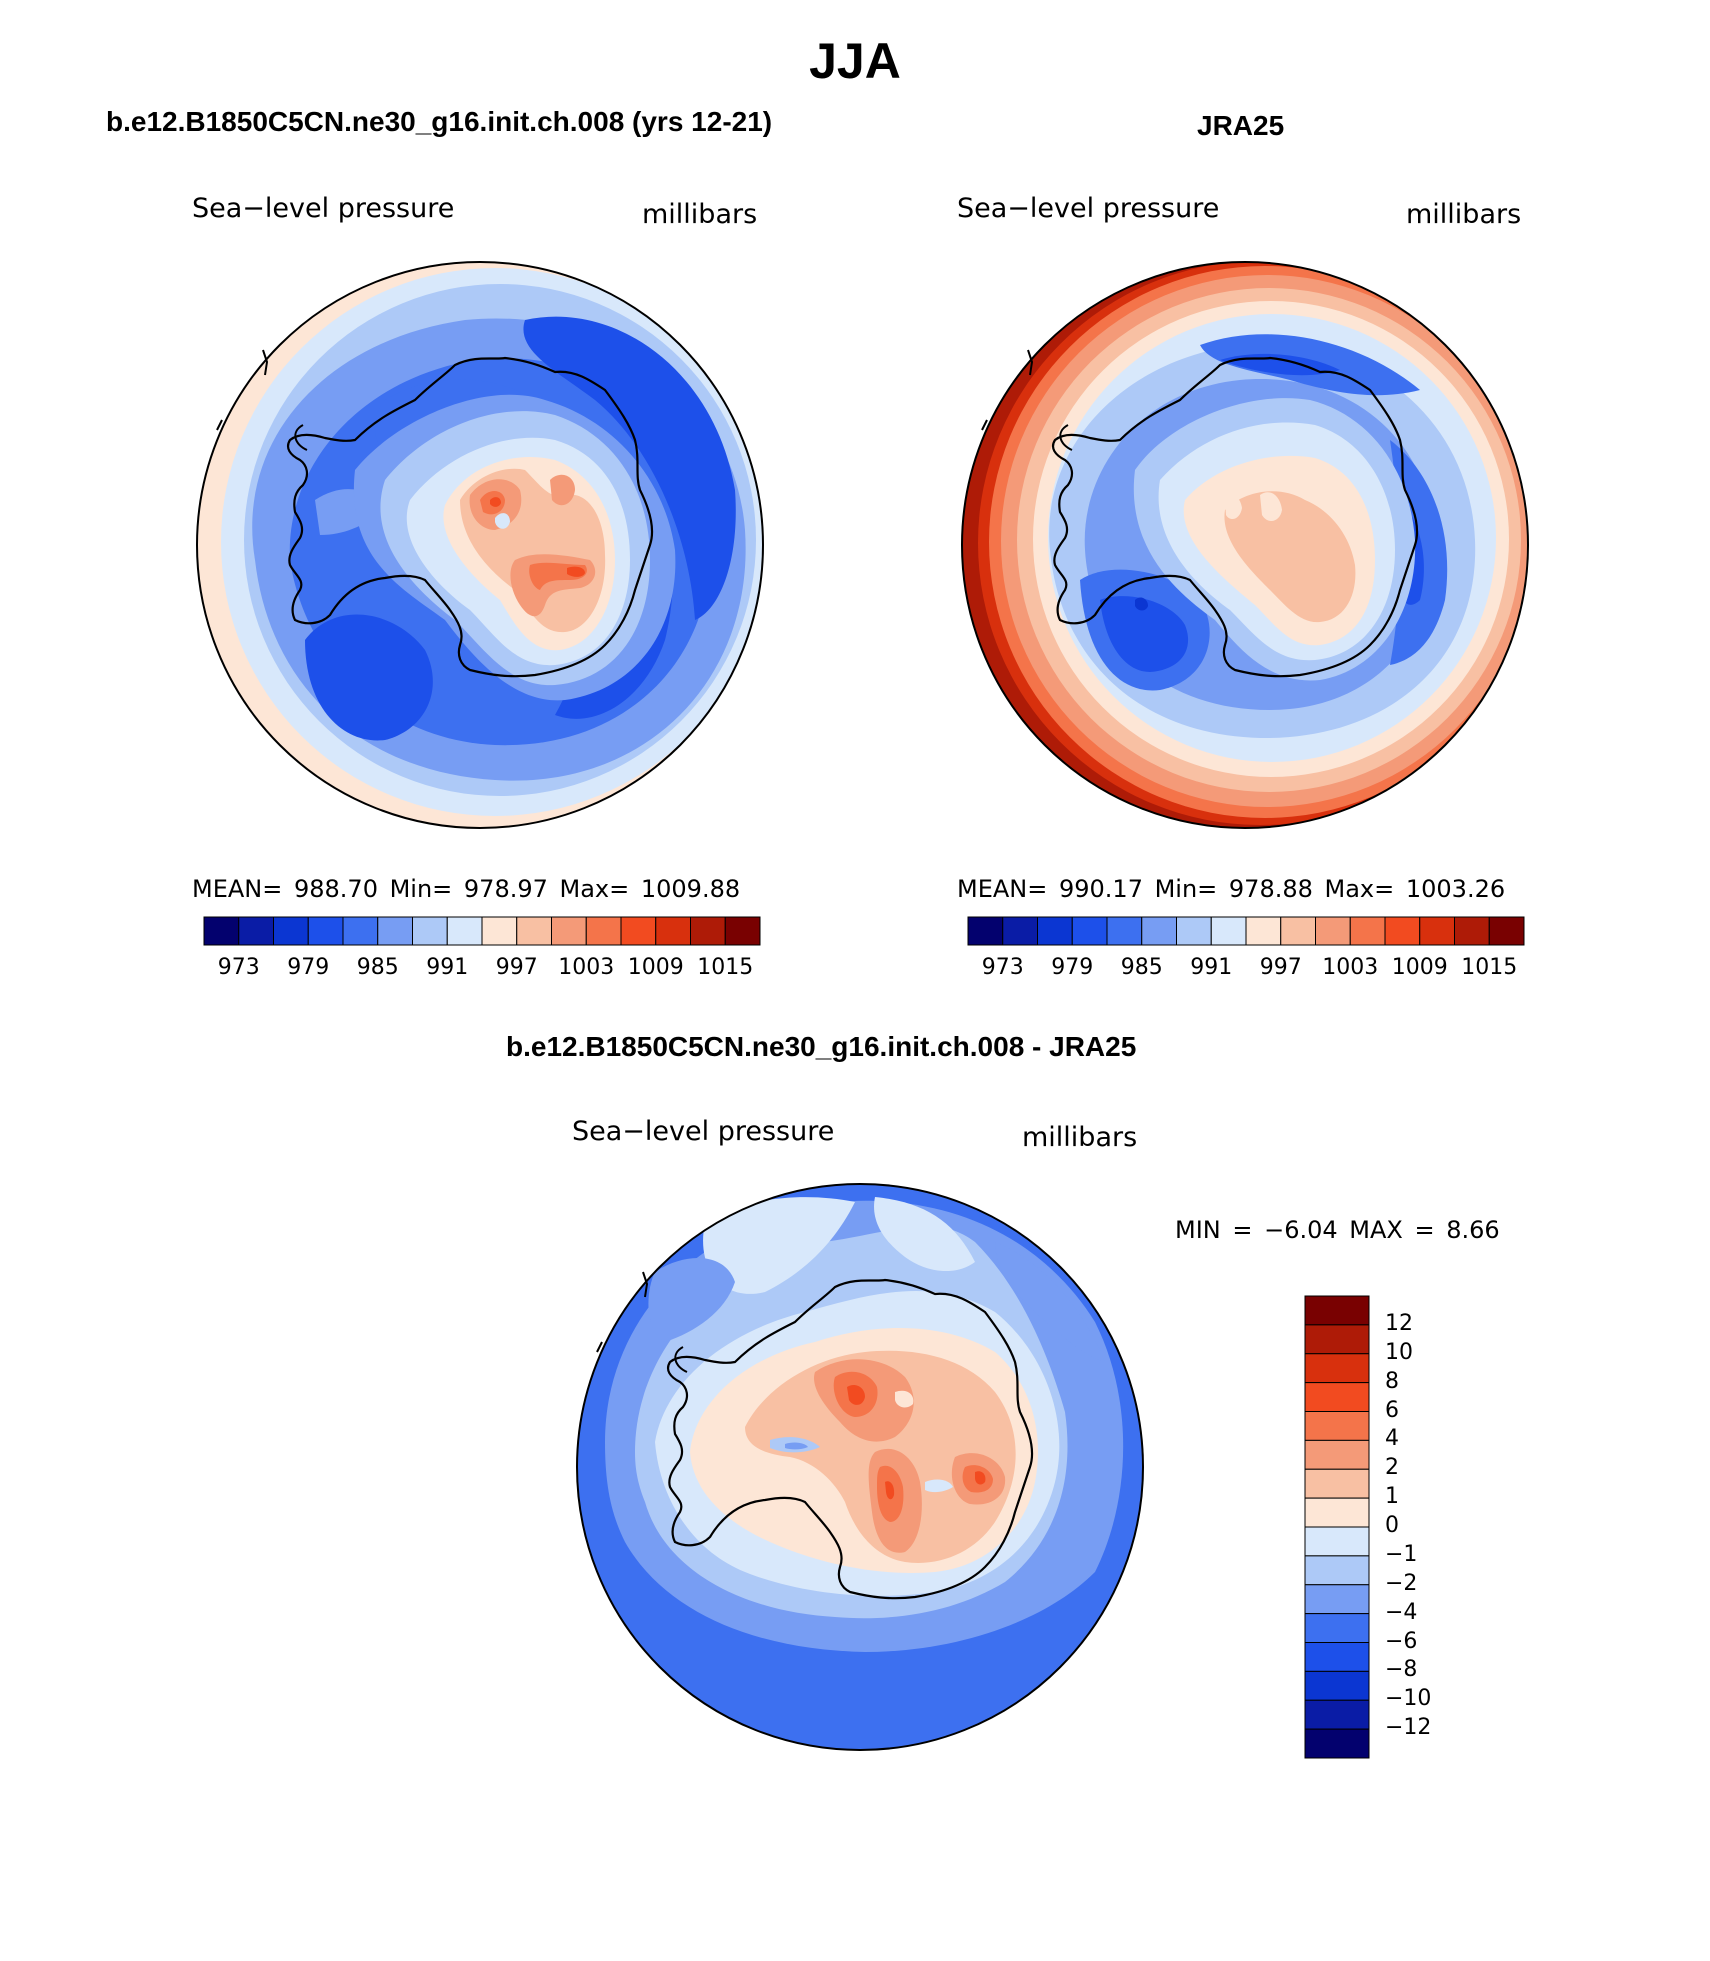 The image size is (1710, 1961). I want to click on diff-var-label: Sea−level pressure, so click(703, 1131).